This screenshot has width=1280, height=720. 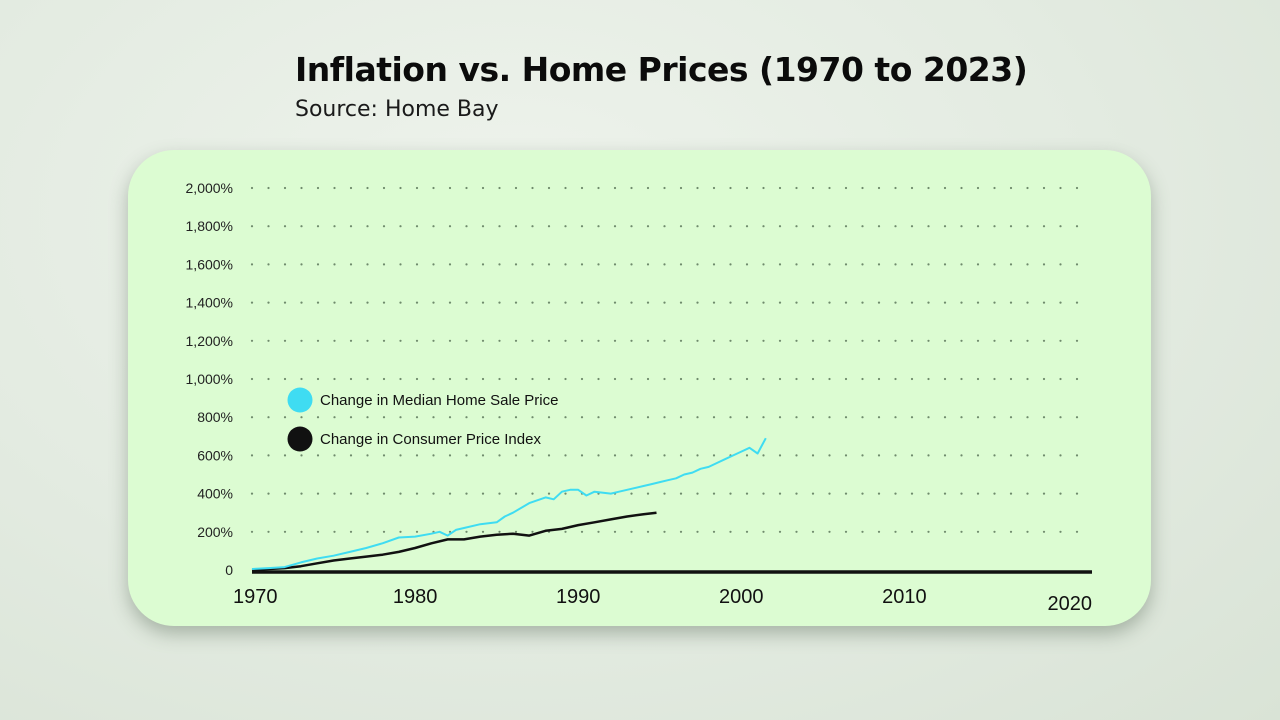 I want to click on y-tick-label: 200%, so click(x=215, y=532).